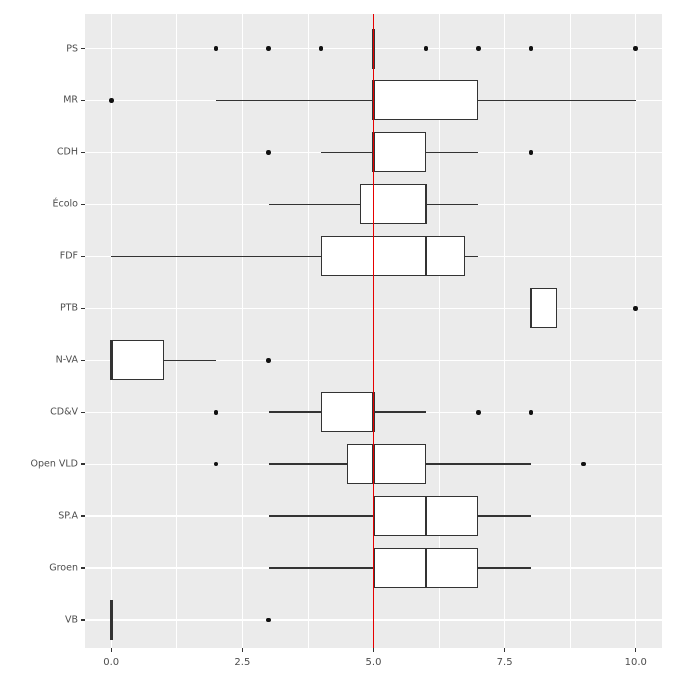  Describe the element at coordinates (68, 516) in the screenshot. I see `y-tick-label: SP.A` at that location.